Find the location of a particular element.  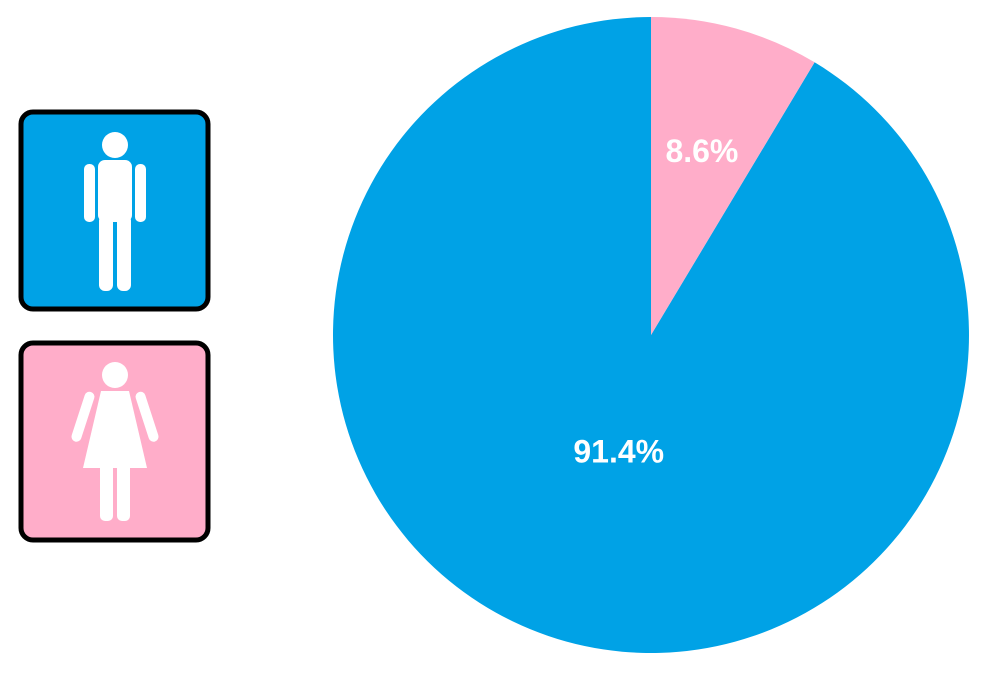

male-legend is located at coordinates (114, 210).